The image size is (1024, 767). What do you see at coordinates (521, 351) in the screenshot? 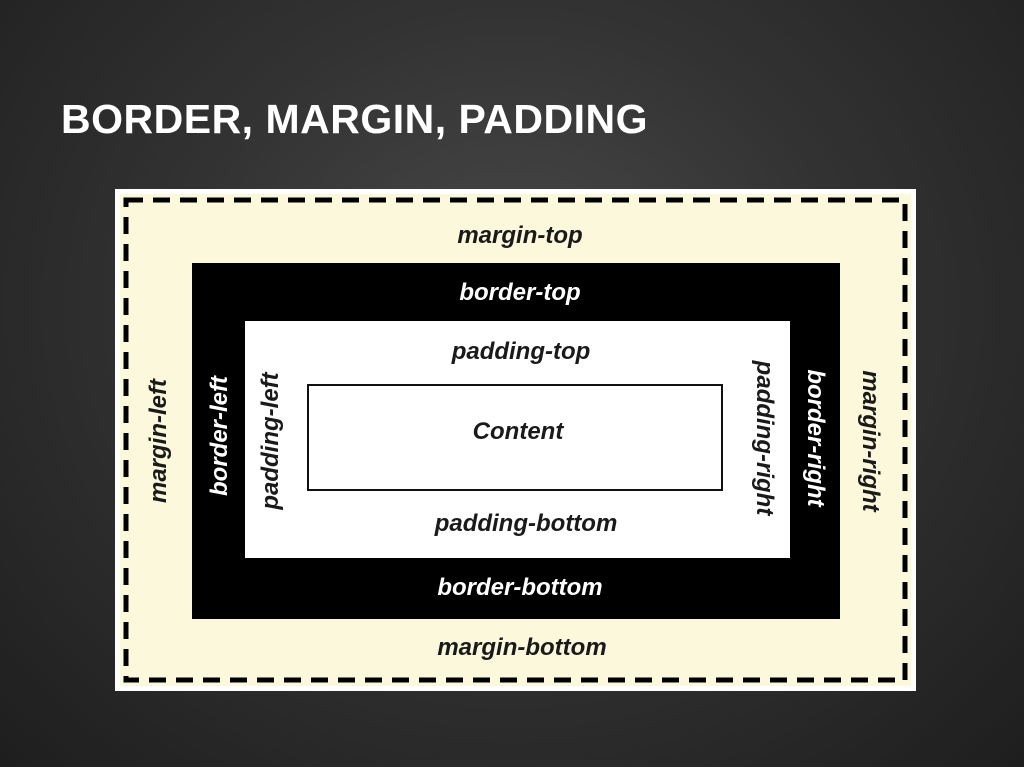
I see `padding-top-label: padding-top` at bounding box center [521, 351].